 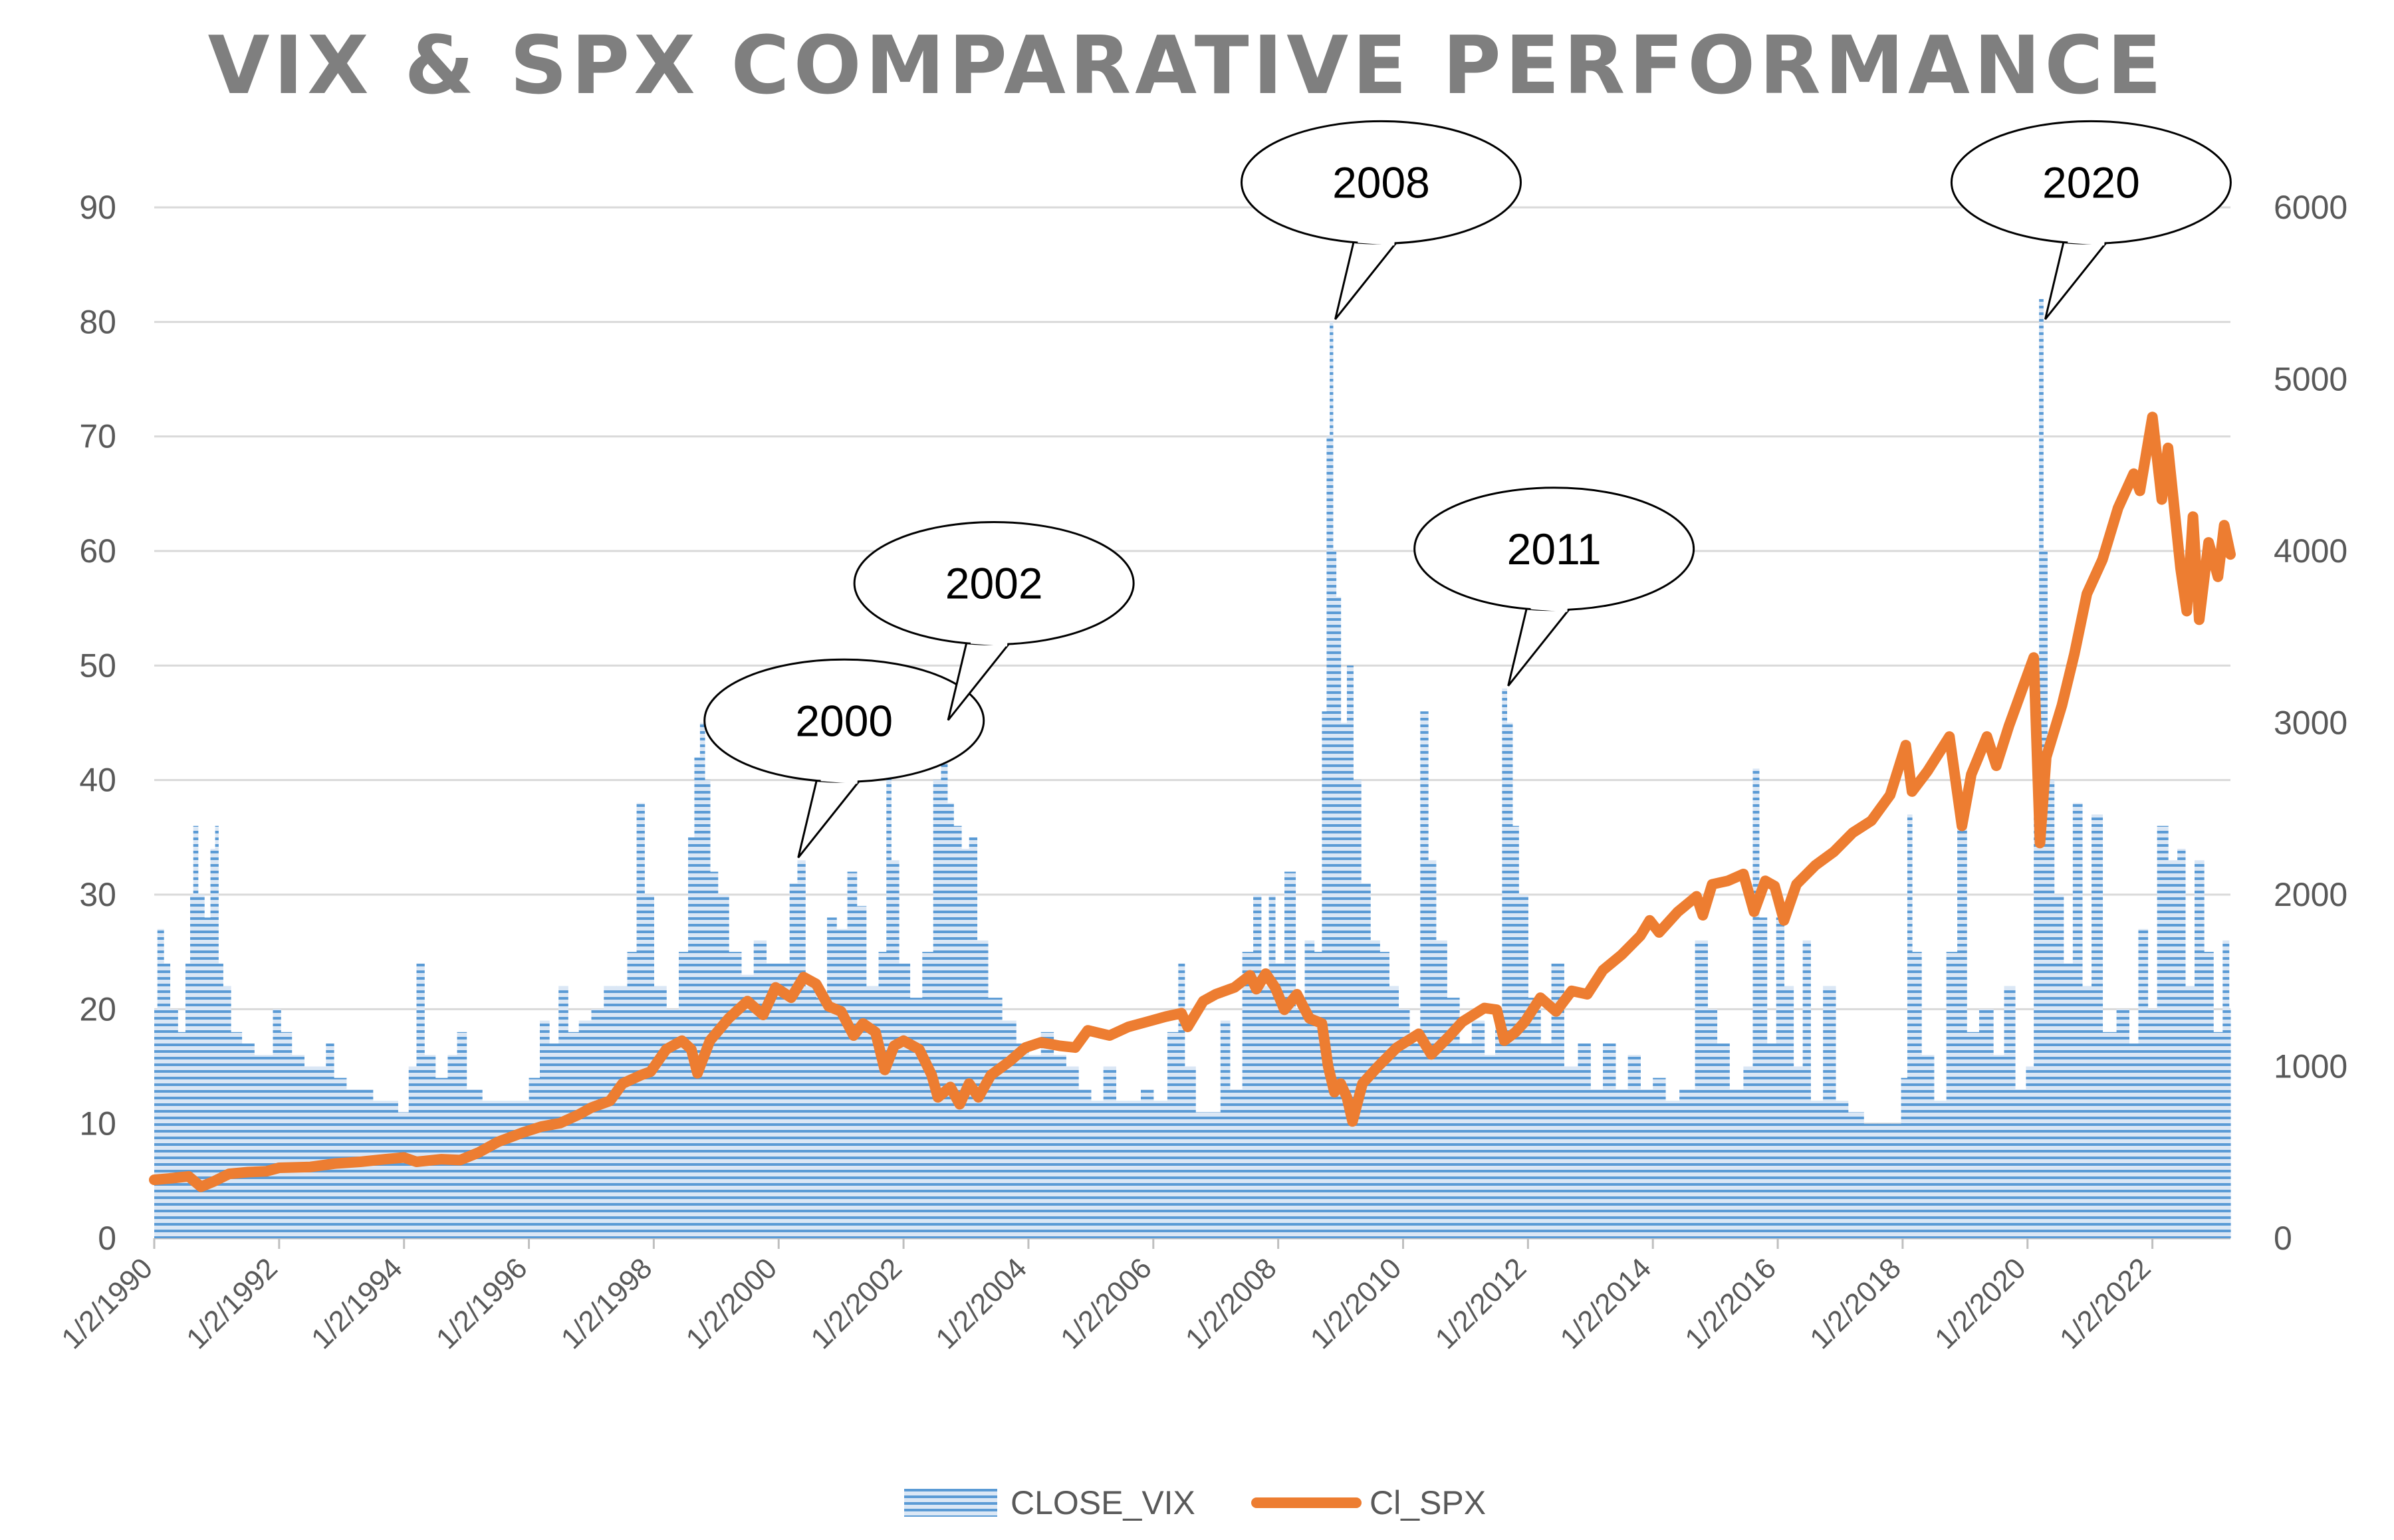 I want to click on callout-label: 2008, so click(x=1381, y=183).